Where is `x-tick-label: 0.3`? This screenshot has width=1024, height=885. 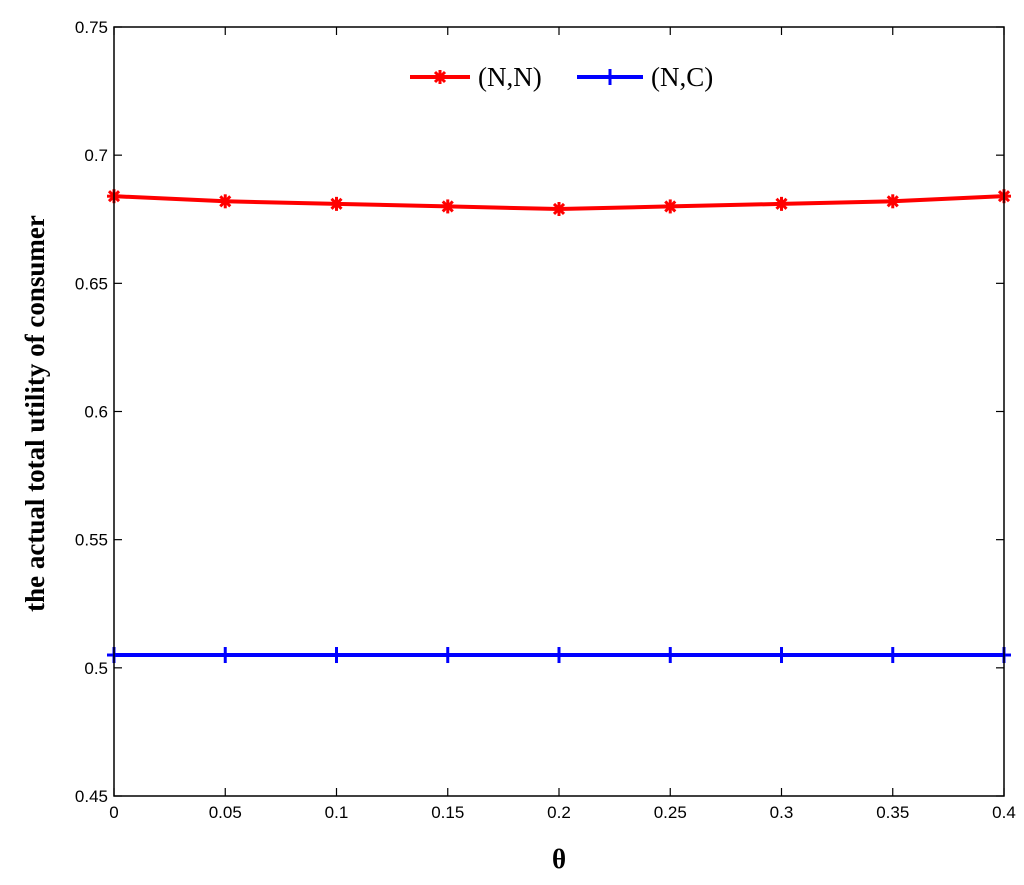 x-tick-label: 0.3 is located at coordinates (782, 812).